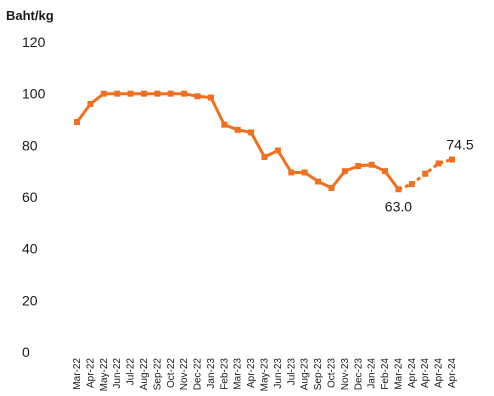 Image resolution: width=494 pixels, height=396 pixels. Describe the element at coordinates (224, 374) in the screenshot. I see `x-tick-label: Feb-23` at that location.